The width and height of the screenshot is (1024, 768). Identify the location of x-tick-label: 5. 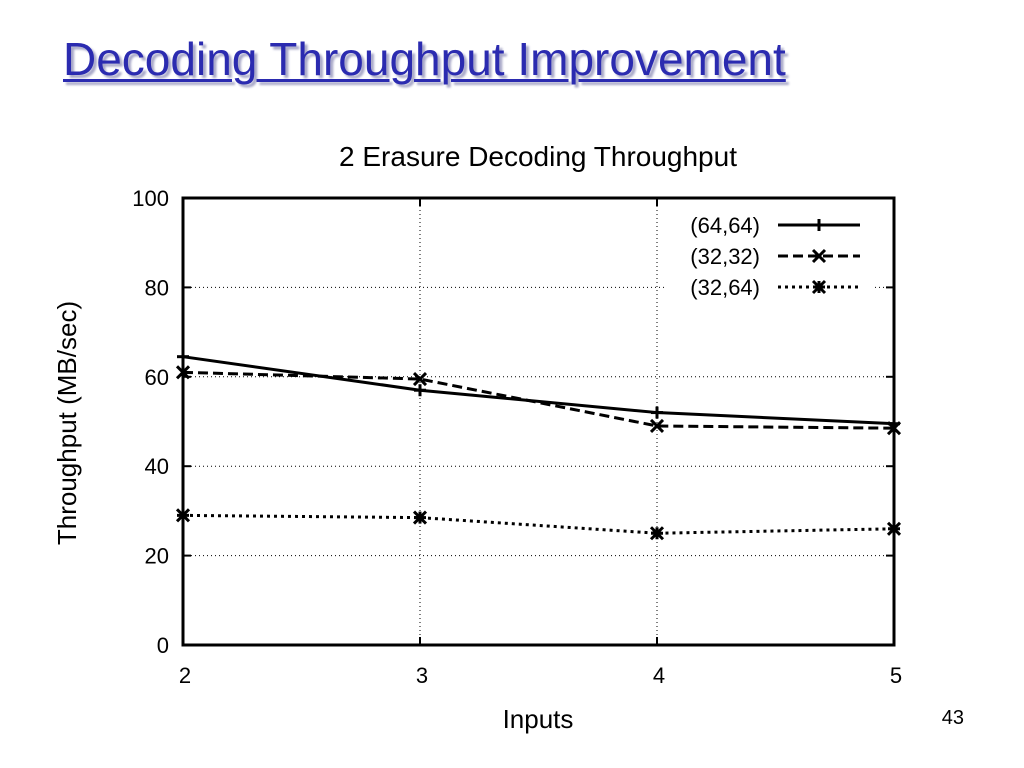
(896, 675).